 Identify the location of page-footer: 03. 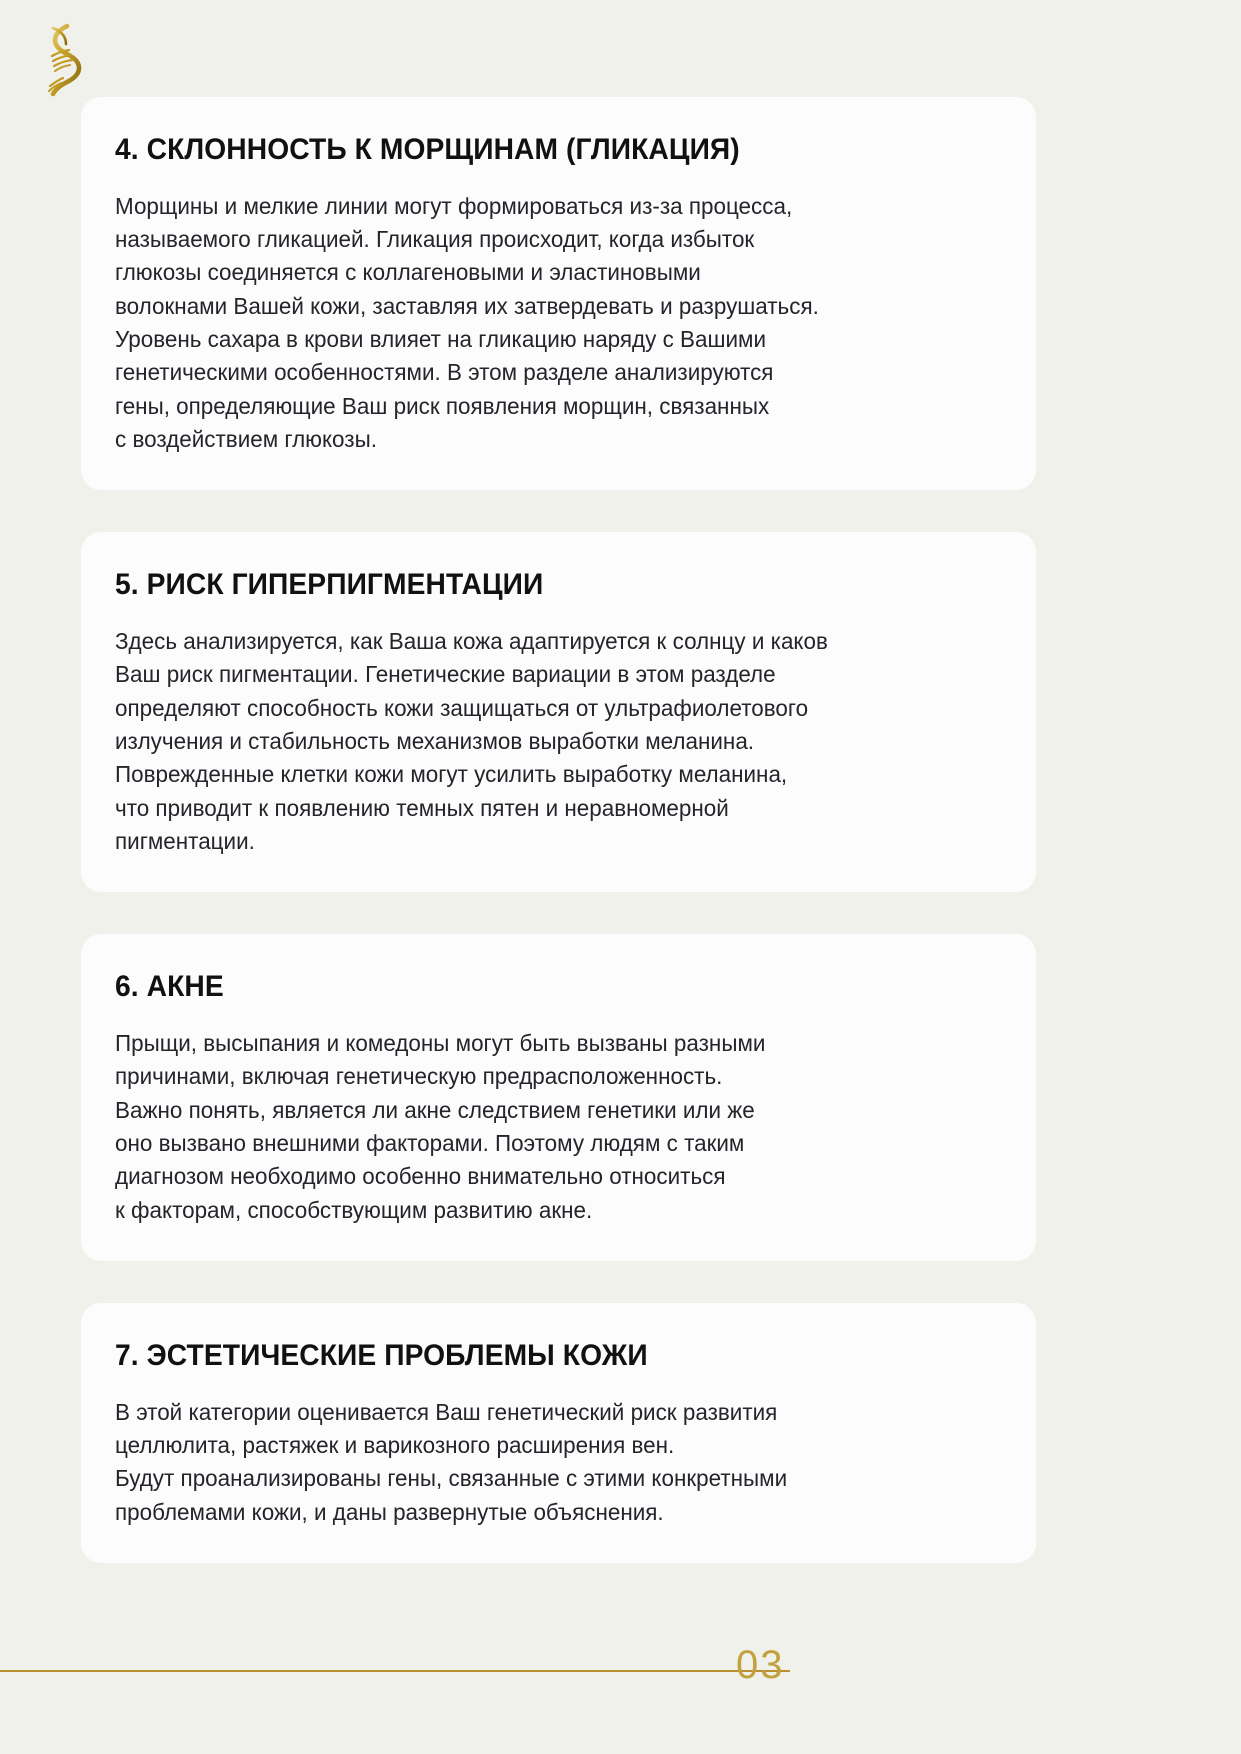
(620, 1687).